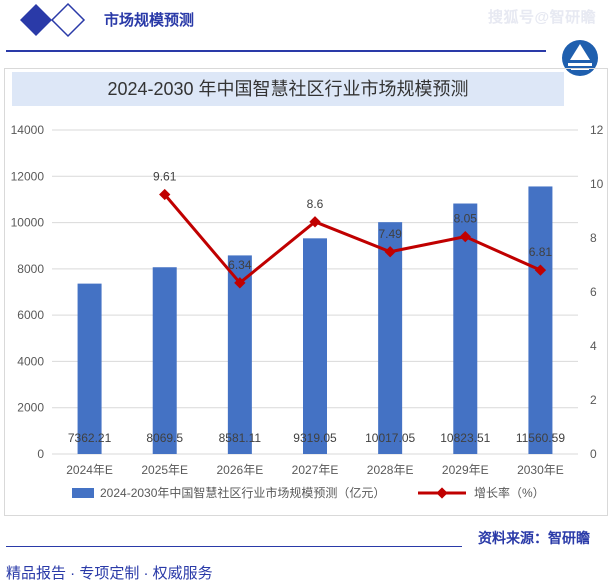 The width and height of the screenshot is (614, 583). What do you see at coordinates (53, 20) in the screenshot?
I see `diamond-logo-icon` at bounding box center [53, 20].